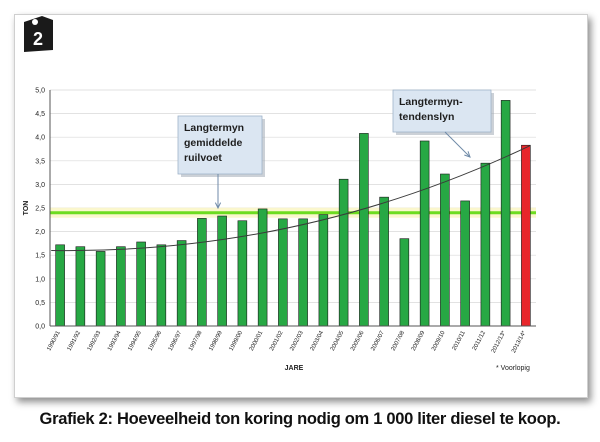 The width and height of the screenshot is (600, 442). Describe the element at coordinates (40, 185) in the screenshot. I see `y-tick-label: 3,0` at that location.